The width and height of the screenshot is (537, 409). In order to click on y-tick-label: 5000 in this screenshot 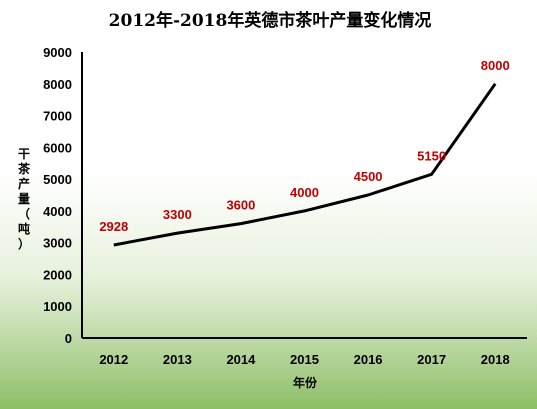, I will do `click(57, 179)`.